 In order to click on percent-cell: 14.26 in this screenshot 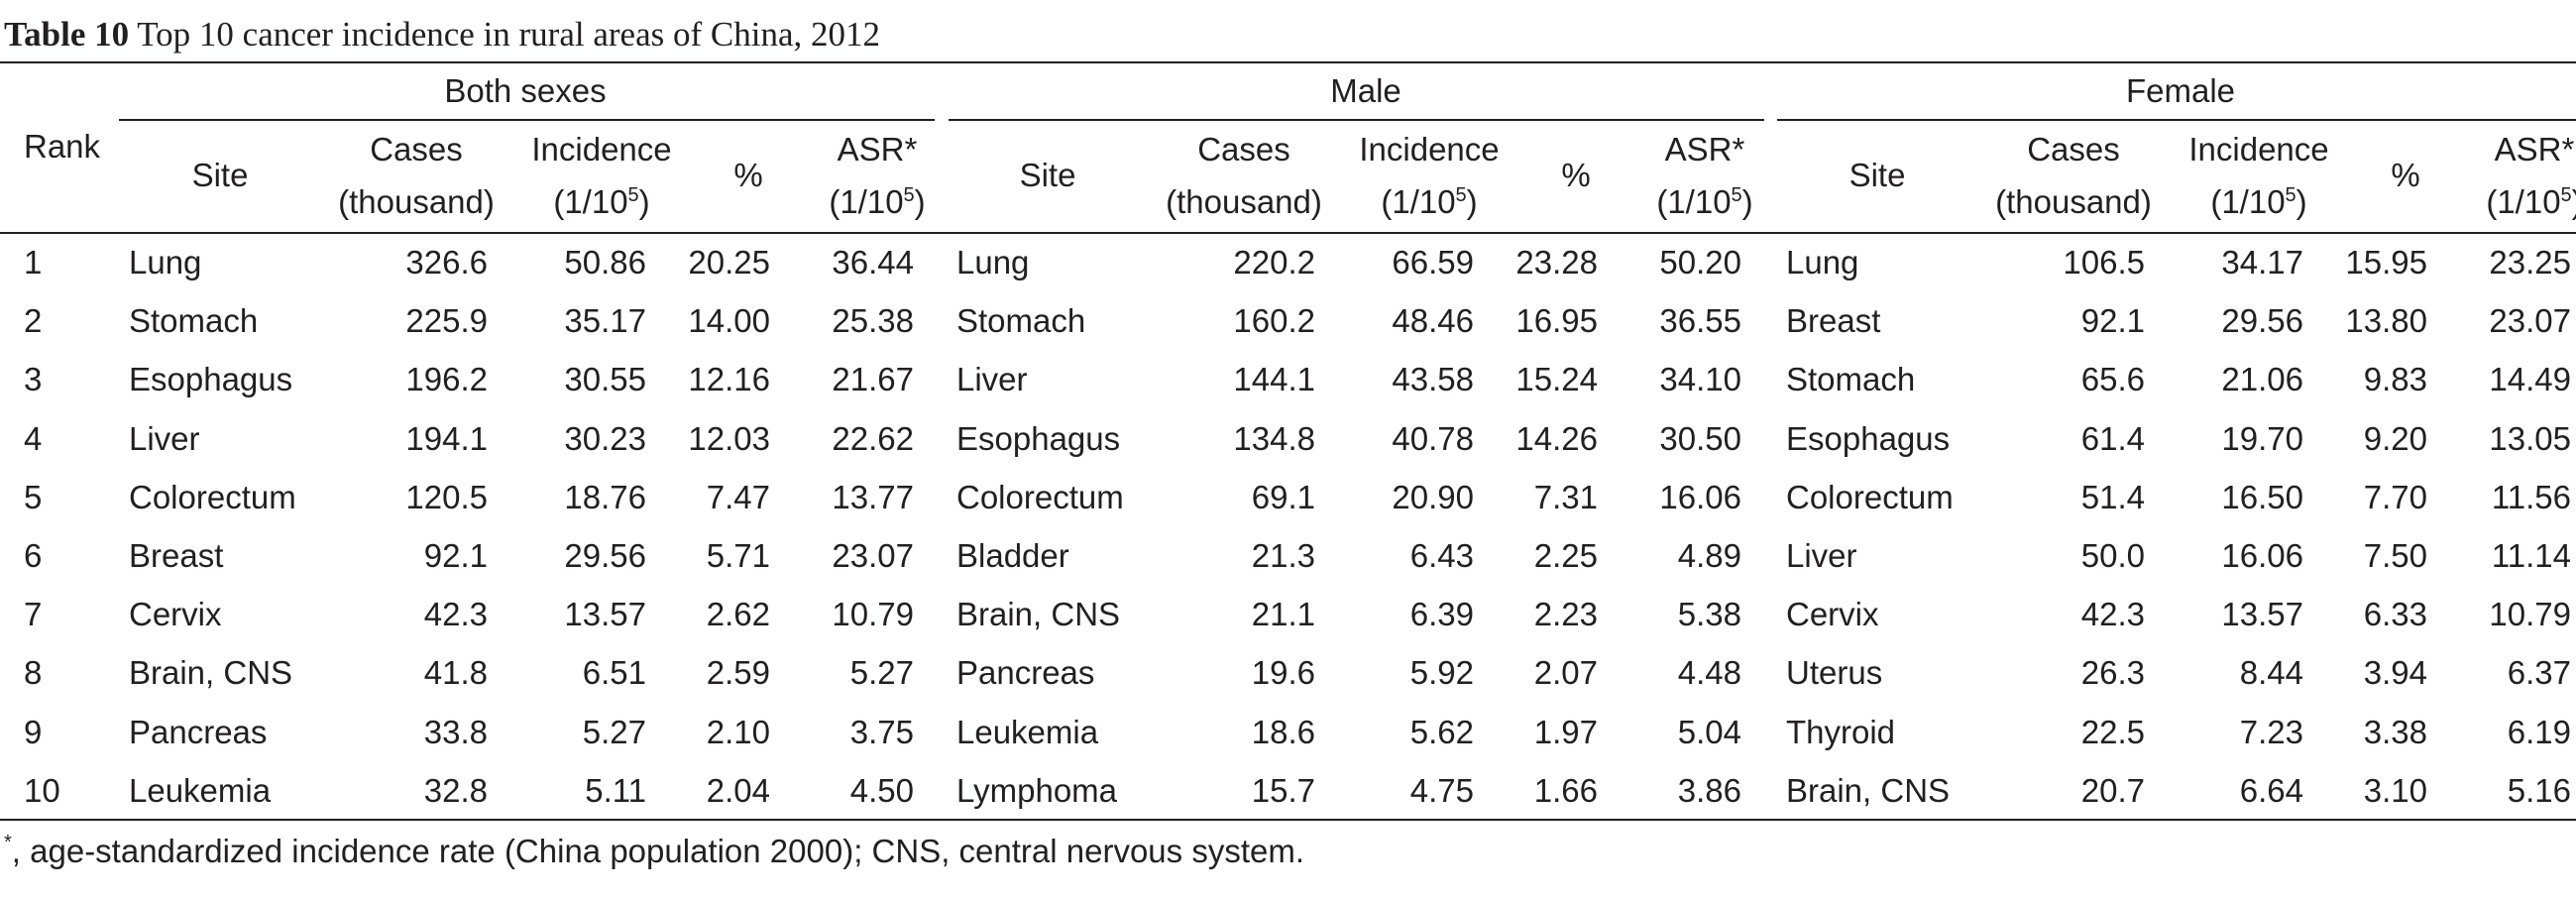, I will do `click(1556, 438)`.